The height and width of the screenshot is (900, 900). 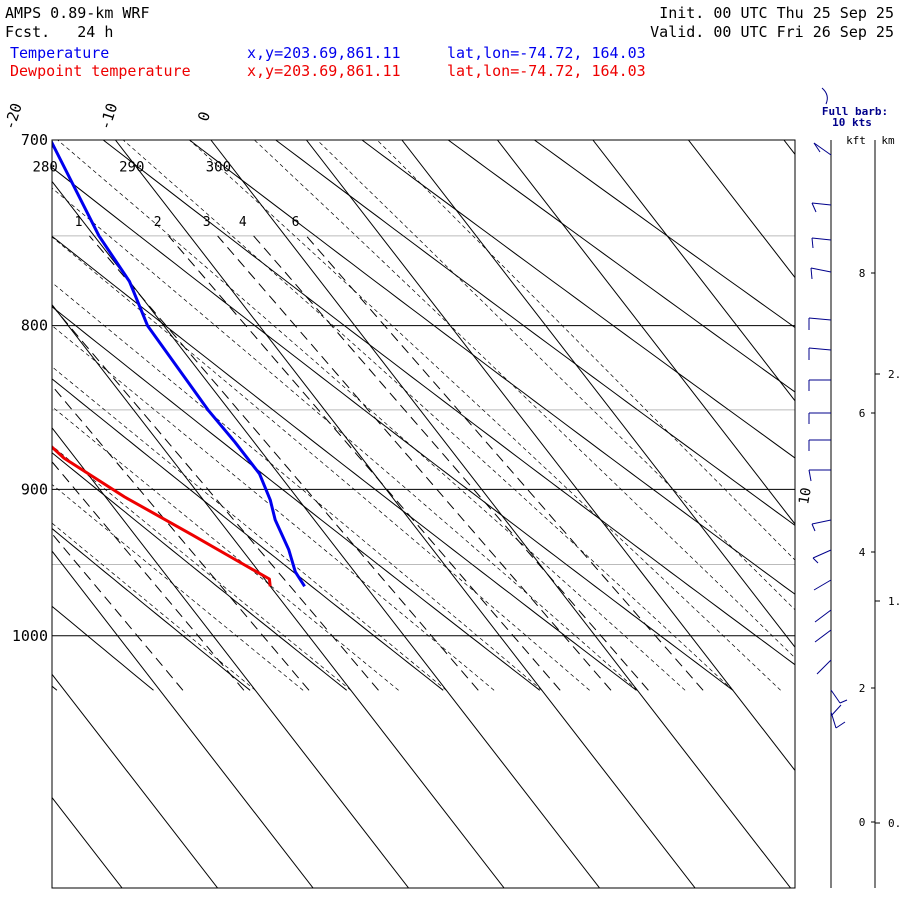 What do you see at coordinates (894, 823) in the screenshot?
I see `km-tick-label: 0.` at bounding box center [894, 823].